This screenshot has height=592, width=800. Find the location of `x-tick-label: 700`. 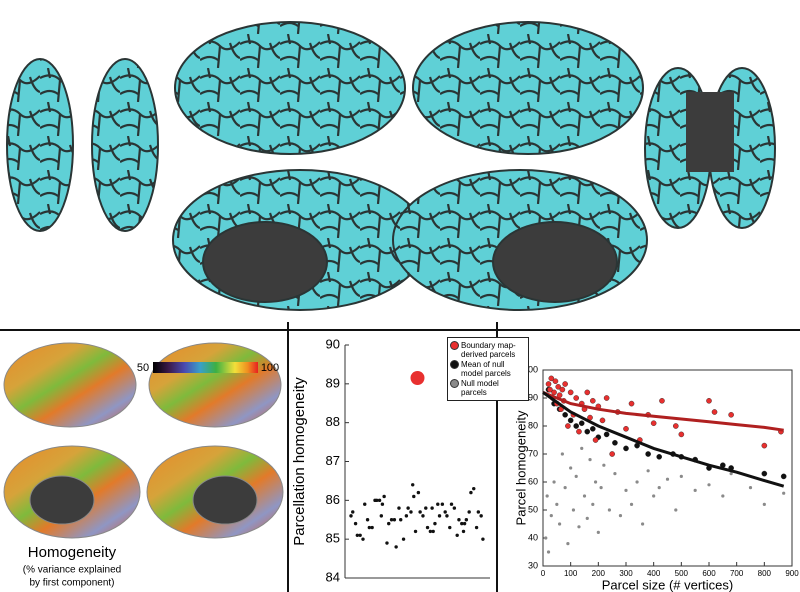

x-tick-label: 700 is located at coordinates (737, 573).